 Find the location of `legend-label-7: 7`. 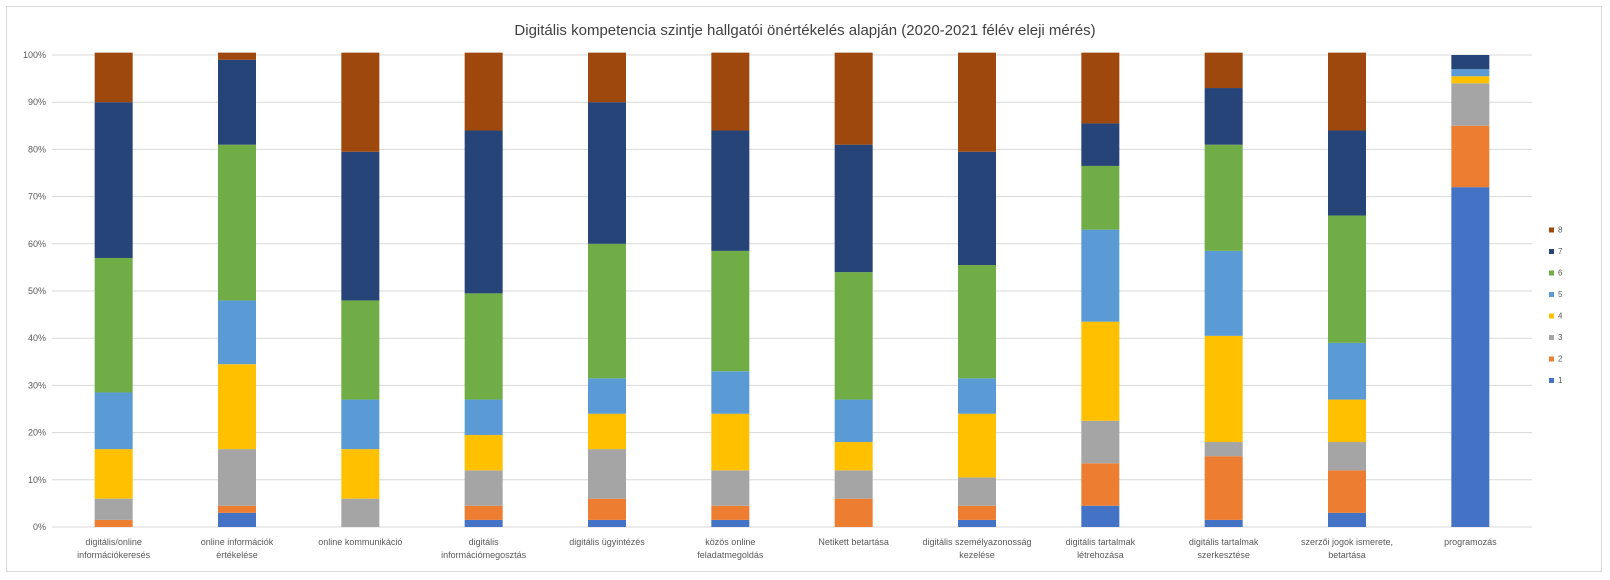

legend-label-7: 7 is located at coordinates (1560, 251).